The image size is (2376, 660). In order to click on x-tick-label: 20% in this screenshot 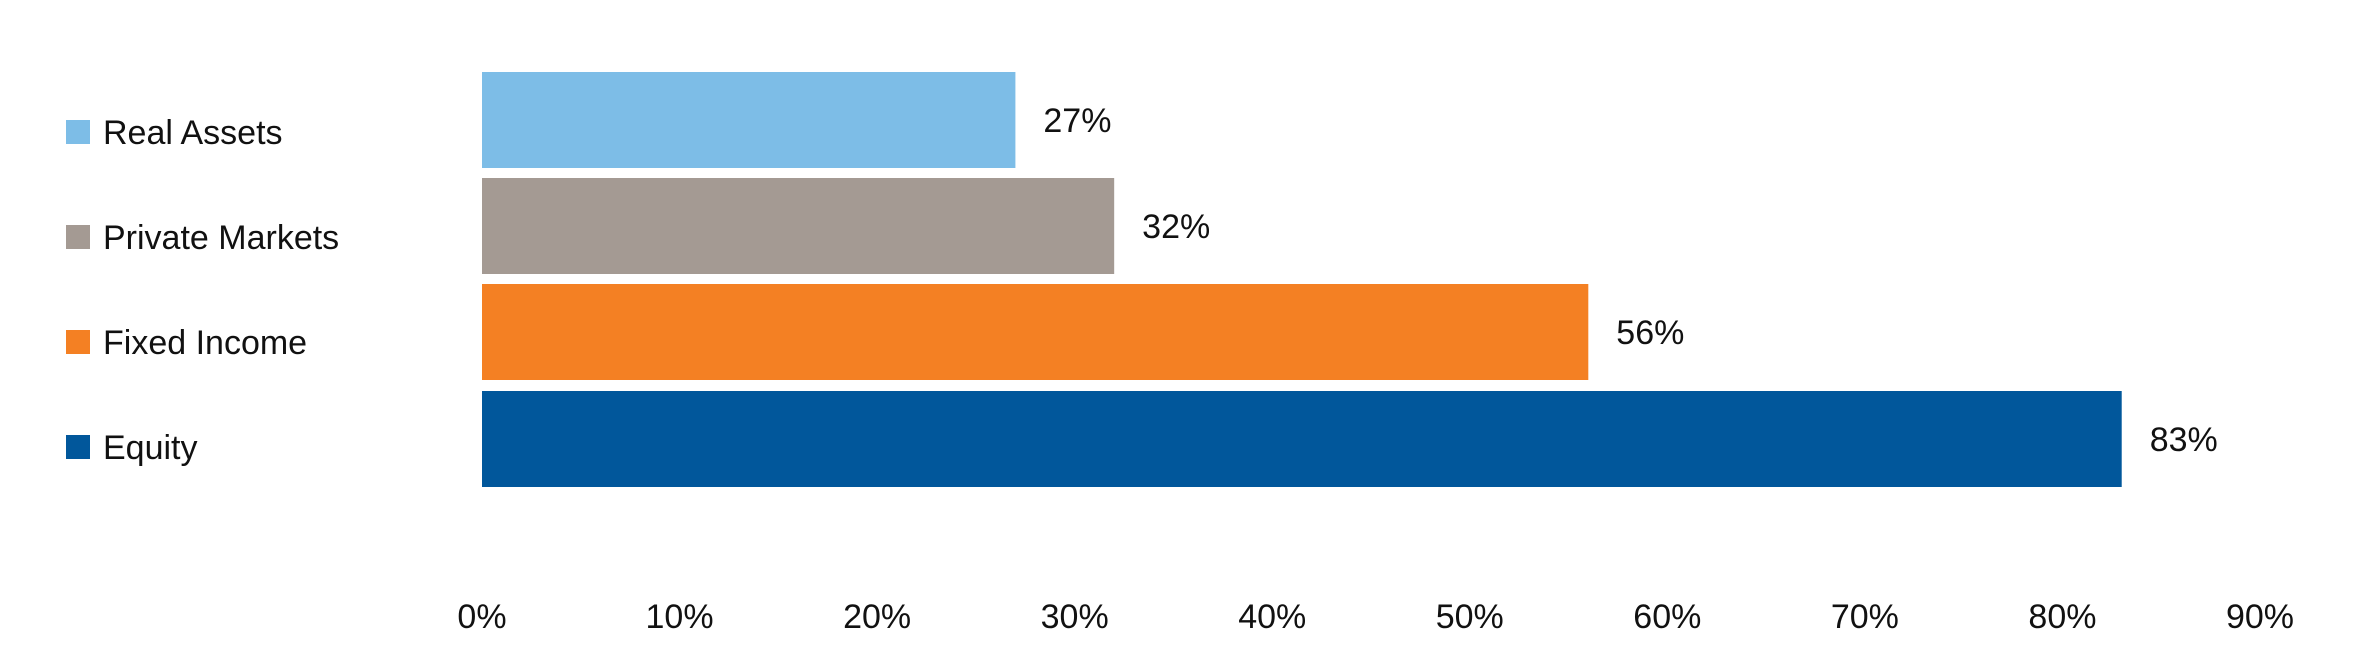, I will do `click(877, 617)`.